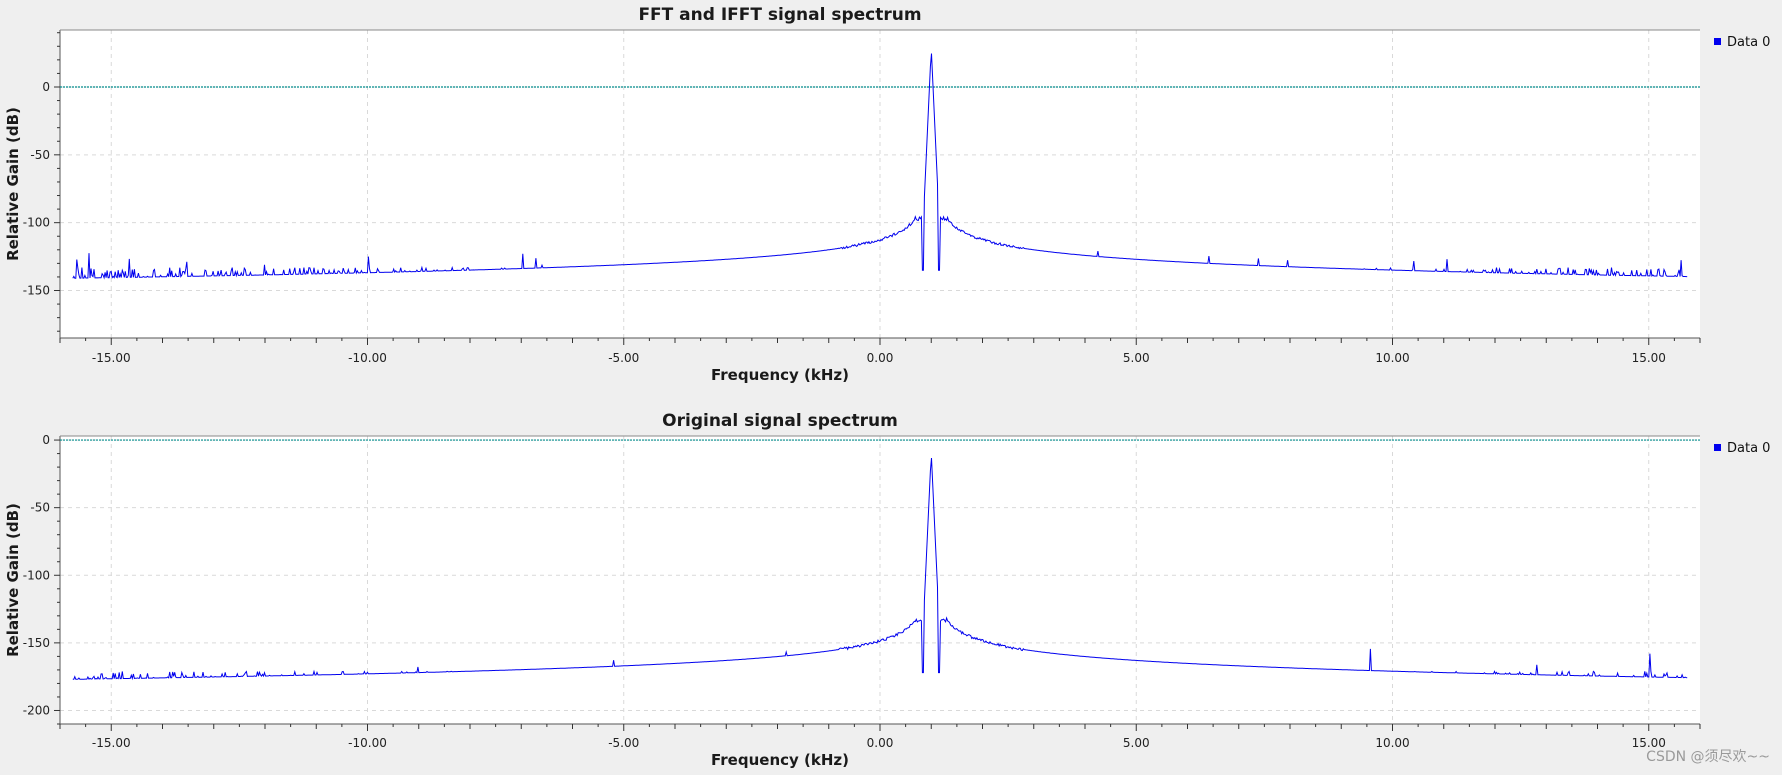  What do you see at coordinates (779, 15) in the screenshot?
I see `chart-title: FFT and IFFT signal spectrum` at bounding box center [779, 15].